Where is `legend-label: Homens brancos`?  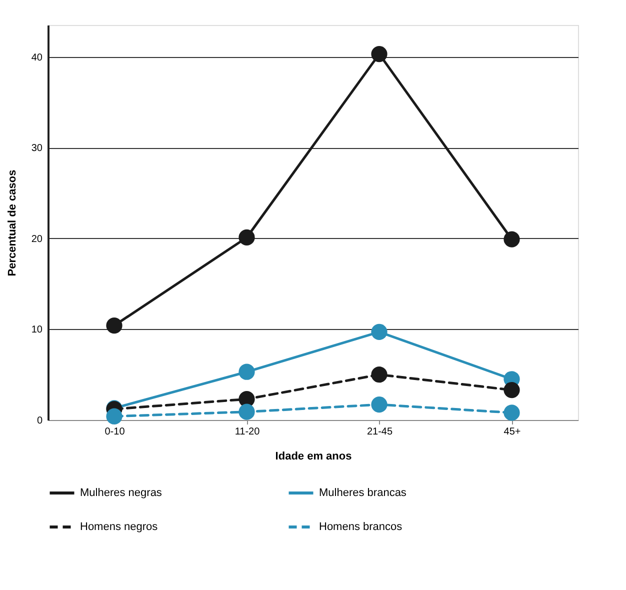 legend-label: Homens brancos is located at coordinates (361, 527).